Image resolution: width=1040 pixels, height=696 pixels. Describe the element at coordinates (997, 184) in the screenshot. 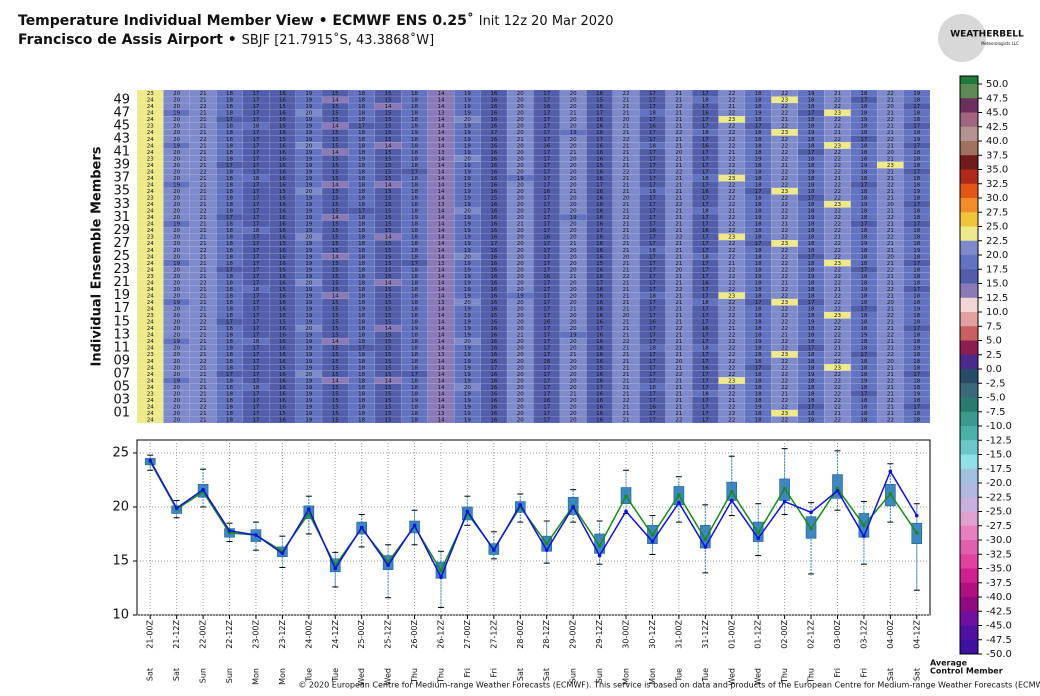

I see `colorbar-label: 32.5` at that location.